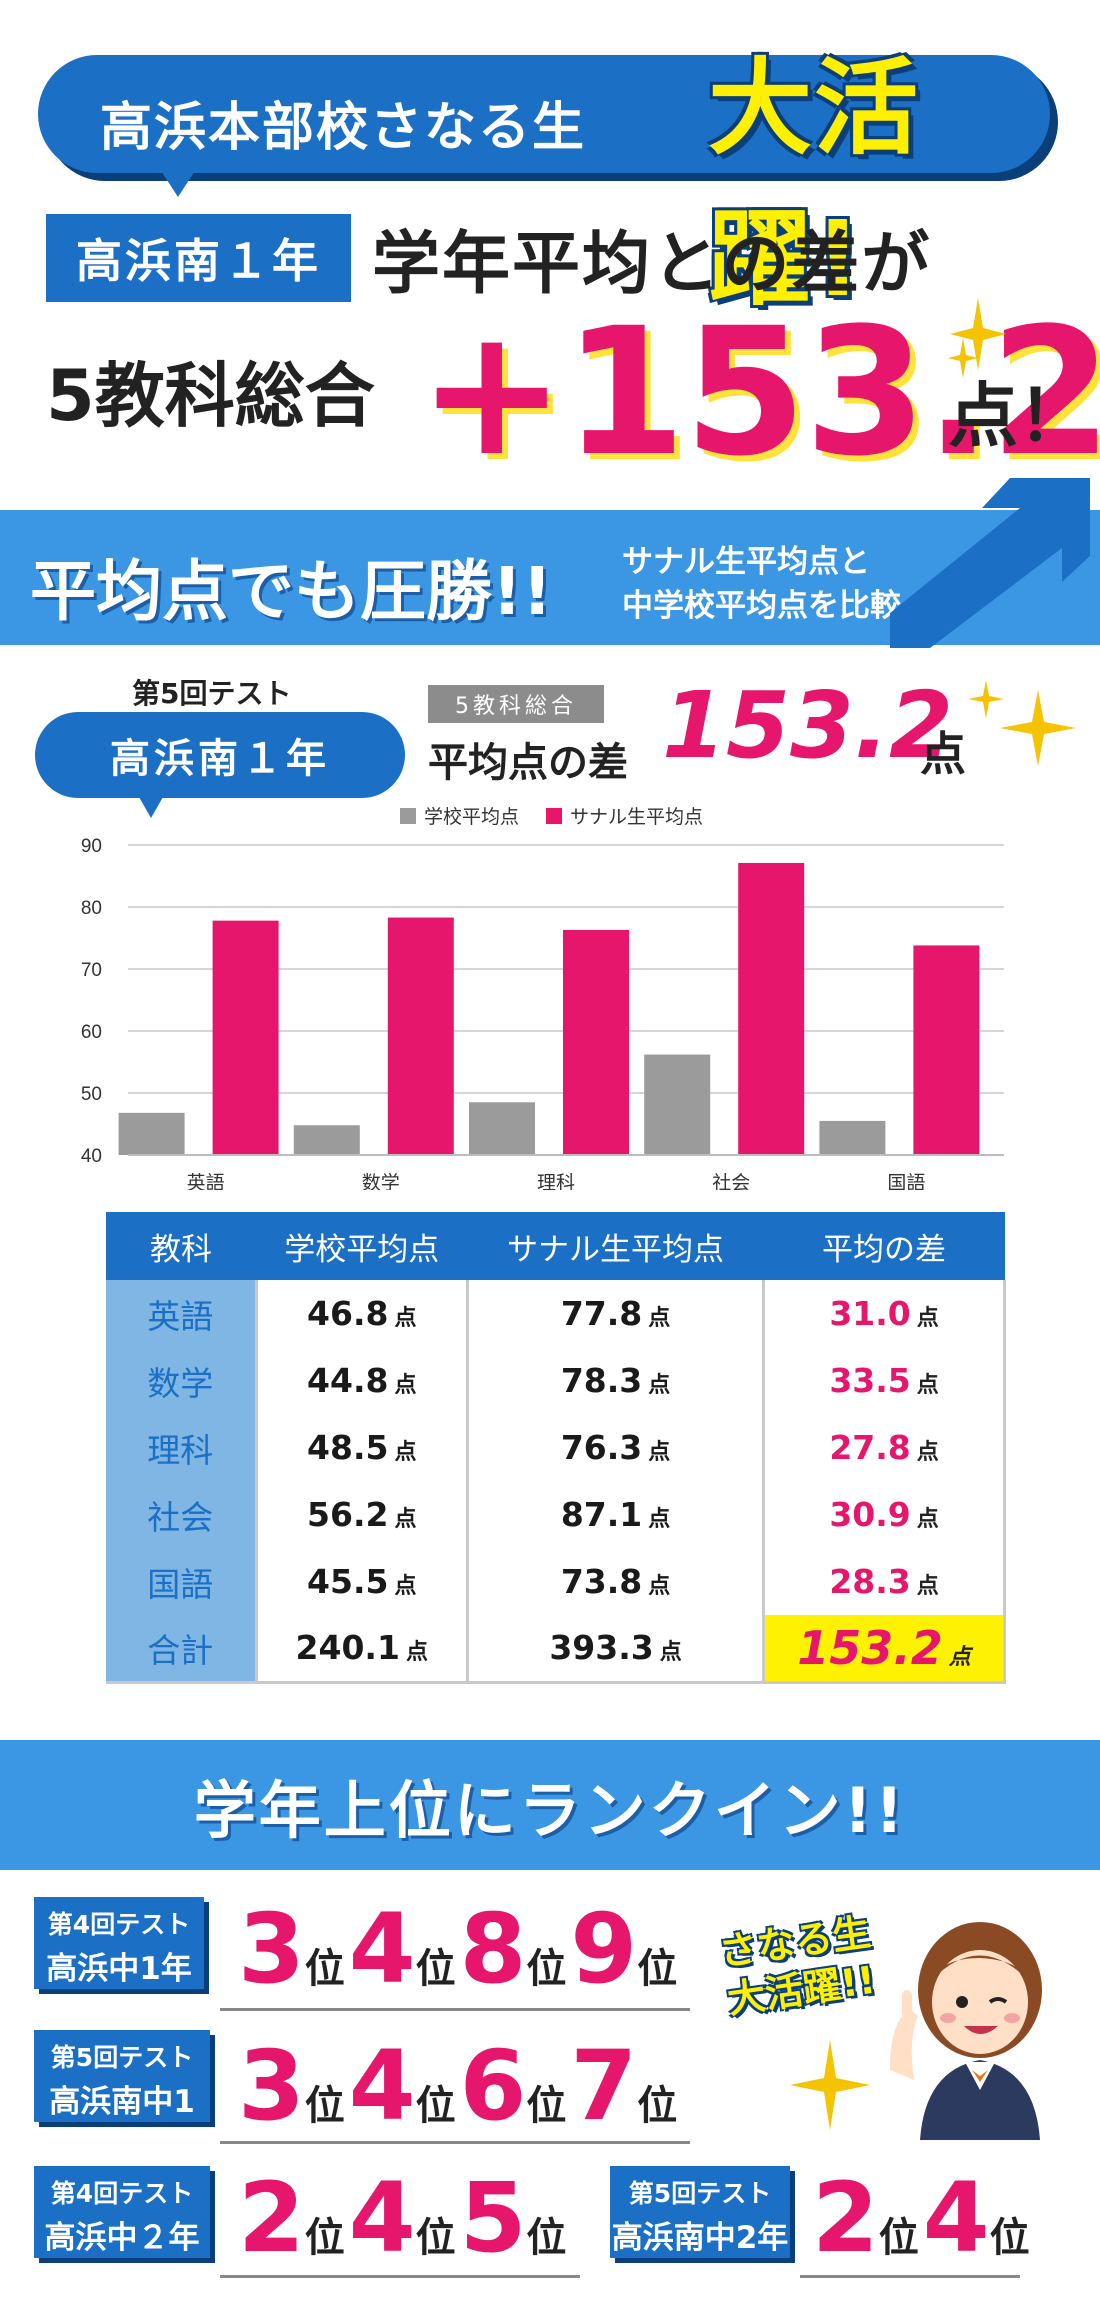  I want to click on table-row: 理科 48.5 点 76.3 点 27.8 点, so click(556, 1447).